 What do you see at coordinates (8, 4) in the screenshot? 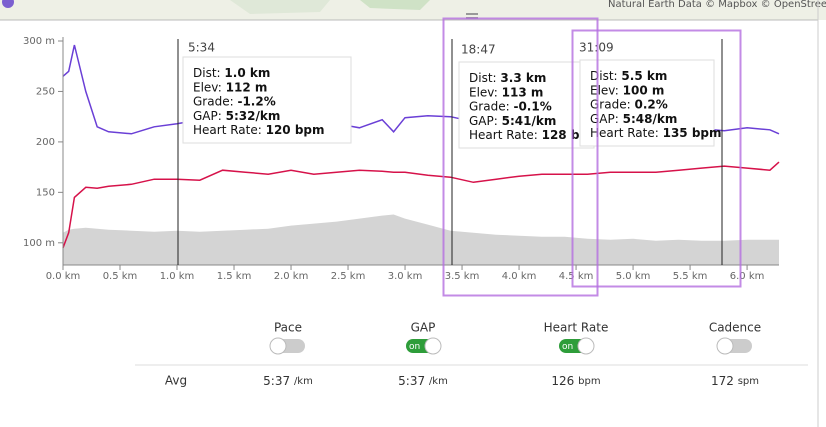
I see `map-icon` at bounding box center [8, 4].